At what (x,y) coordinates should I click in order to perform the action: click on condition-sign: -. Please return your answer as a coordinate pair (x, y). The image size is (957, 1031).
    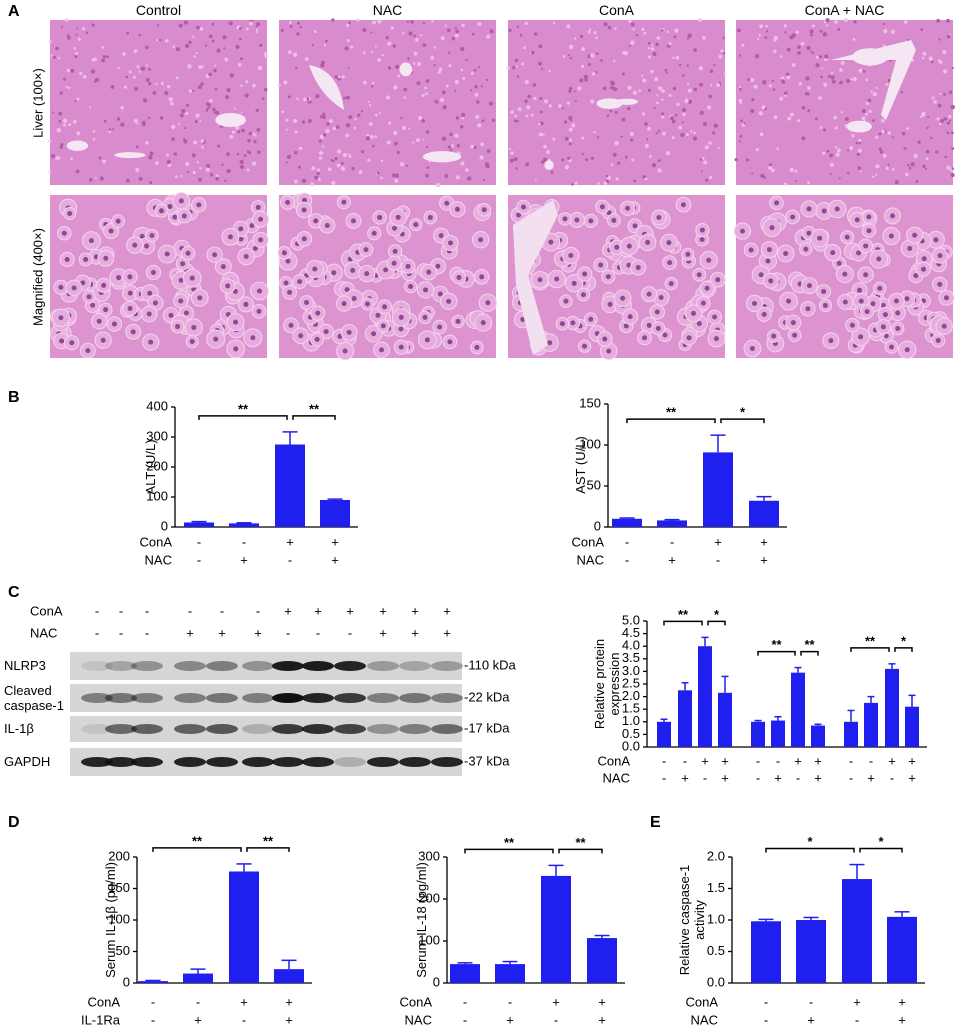
    Looking at the image, I should click on (153, 1019).